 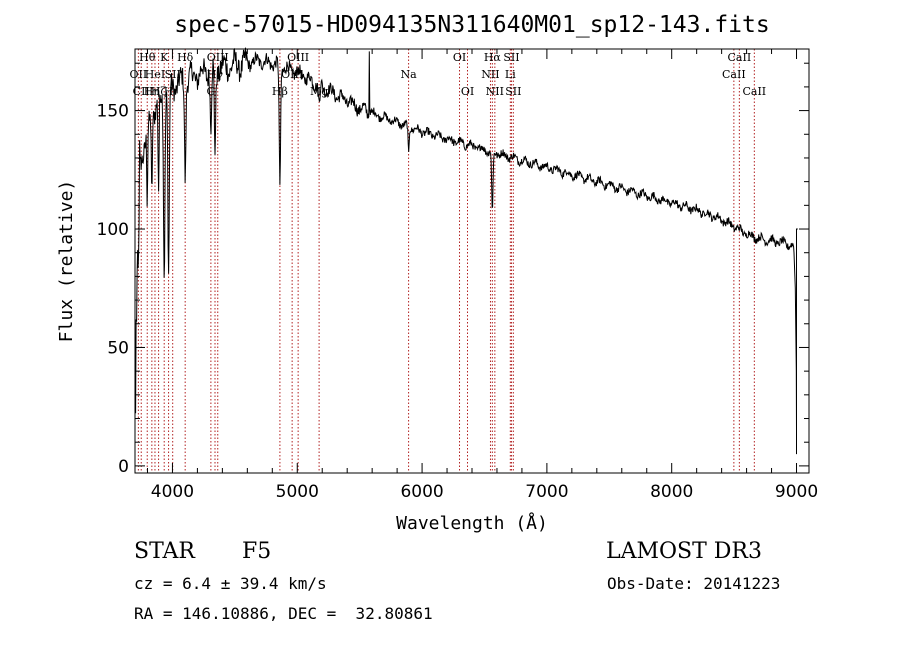 What do you see at coordinates (118, 348) in the screenshot?
I see `y-tick-label: 50` at bounding box center [118, 348].